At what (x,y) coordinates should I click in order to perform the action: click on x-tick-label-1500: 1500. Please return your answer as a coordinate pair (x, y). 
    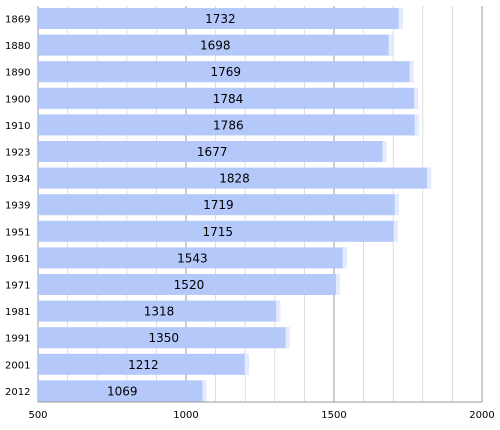
    Looking at the image, I should click on (333, 415).